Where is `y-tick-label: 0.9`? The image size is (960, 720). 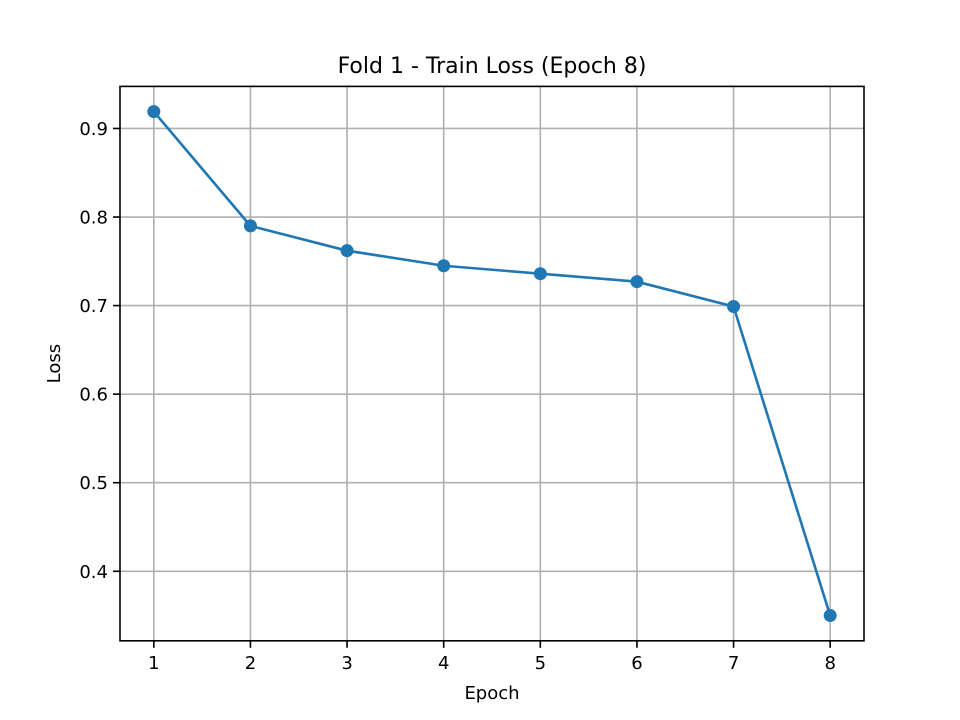
y-tick-label: 0.9 is located at coordinates (93, 129).